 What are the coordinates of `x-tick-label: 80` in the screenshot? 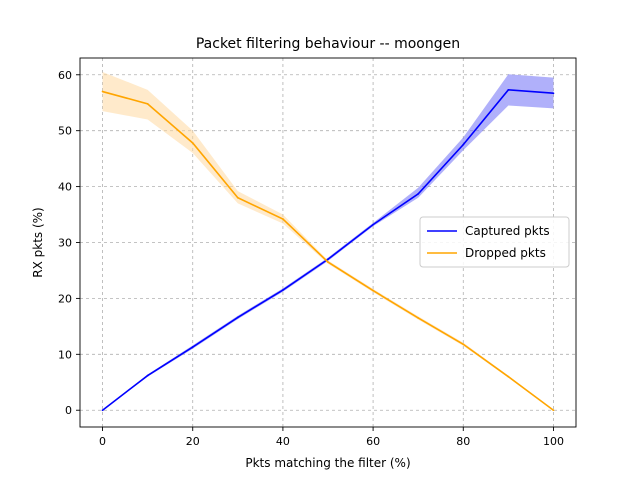 It's located at (463, 441).